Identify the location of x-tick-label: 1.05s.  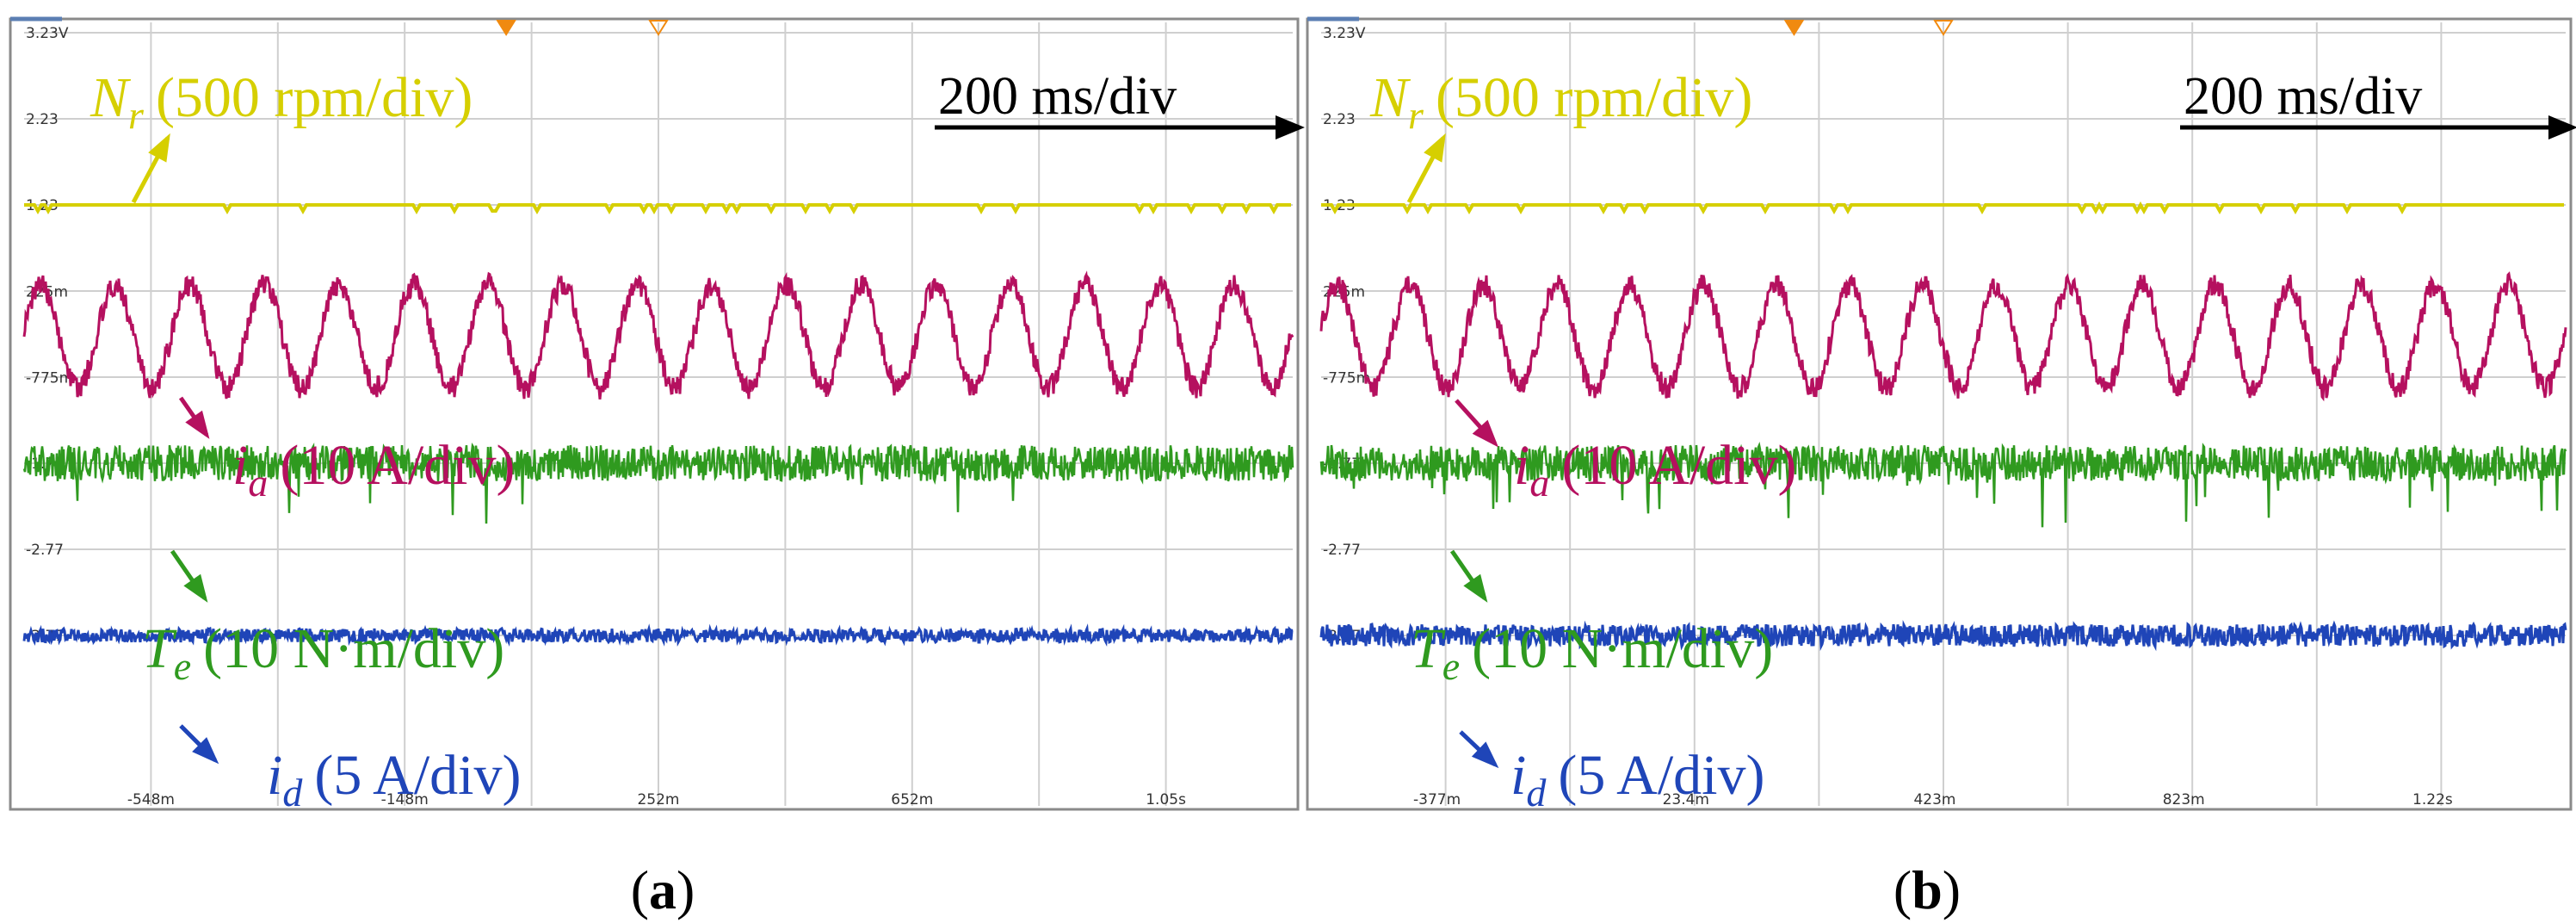
(1166, 799).